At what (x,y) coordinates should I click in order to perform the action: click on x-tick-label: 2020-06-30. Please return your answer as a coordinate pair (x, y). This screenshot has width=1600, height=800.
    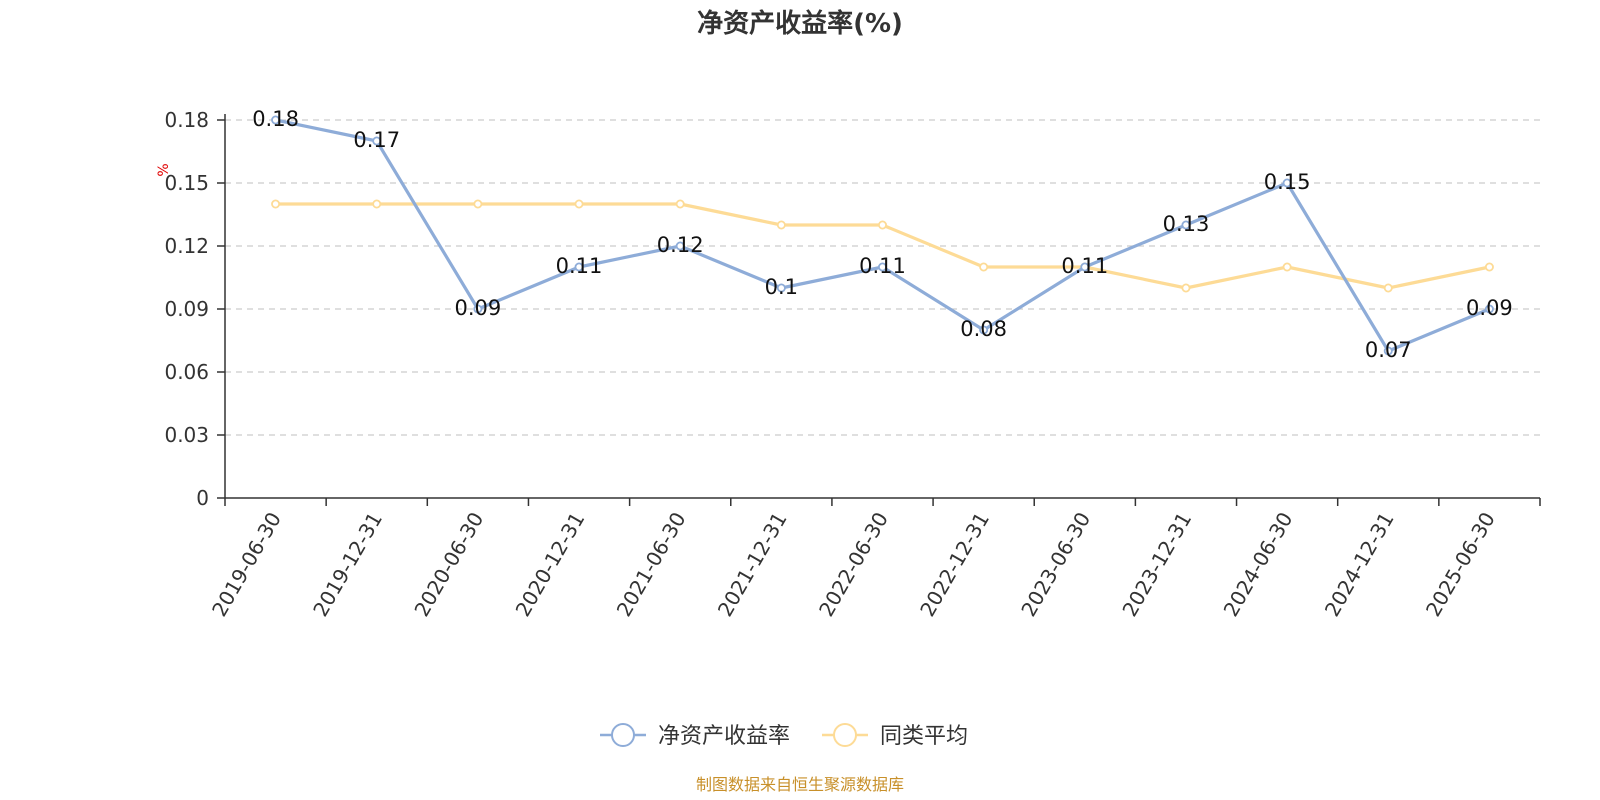
    Looking at the image, I should click on (448, 564).